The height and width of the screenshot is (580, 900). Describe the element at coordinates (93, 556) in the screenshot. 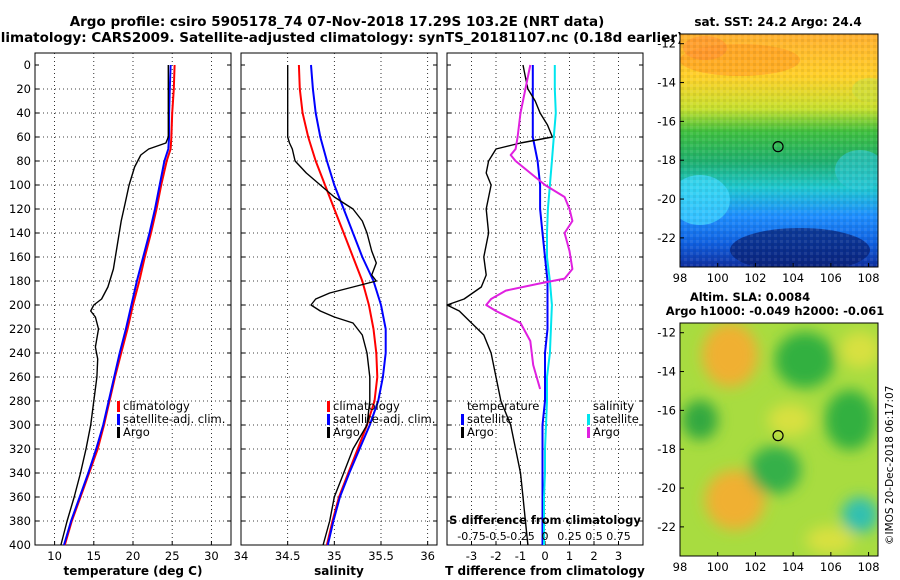

I see `temperature-xtick-label: 15` at that location.